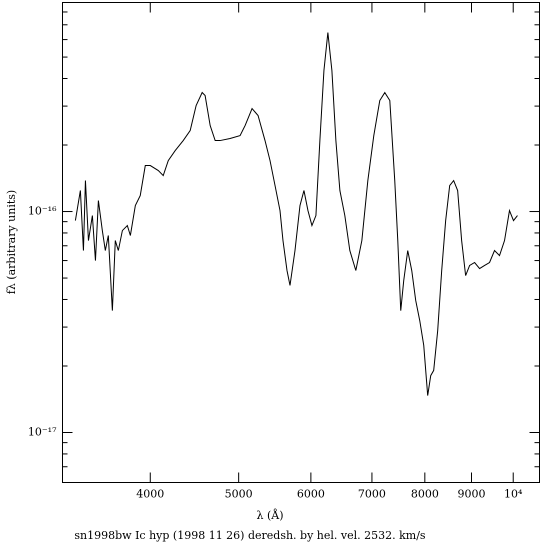  What do you see at coordinates (11, 242) in the screenshot?
I see `y-axis-label: fλ (arbitrary units)` at bounding box center [11, 242].